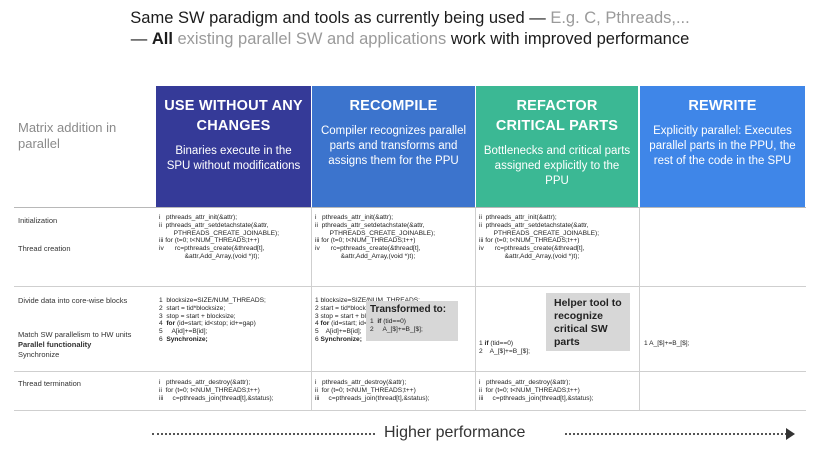 The image size is (820, 459). Describe the element at coordinates (44, 248) in the screenshot. I see `row-label-thread-creation: Thread creation` at that location.